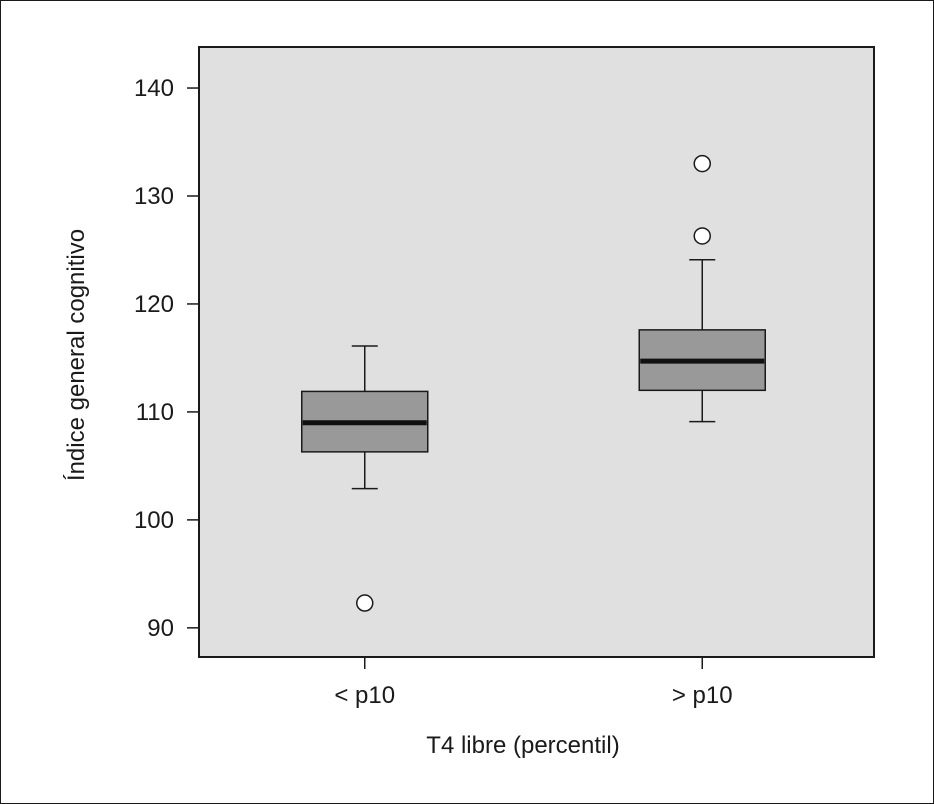  I want to click on y-axis-title: Índice general cognitivo, so click(76, 355).